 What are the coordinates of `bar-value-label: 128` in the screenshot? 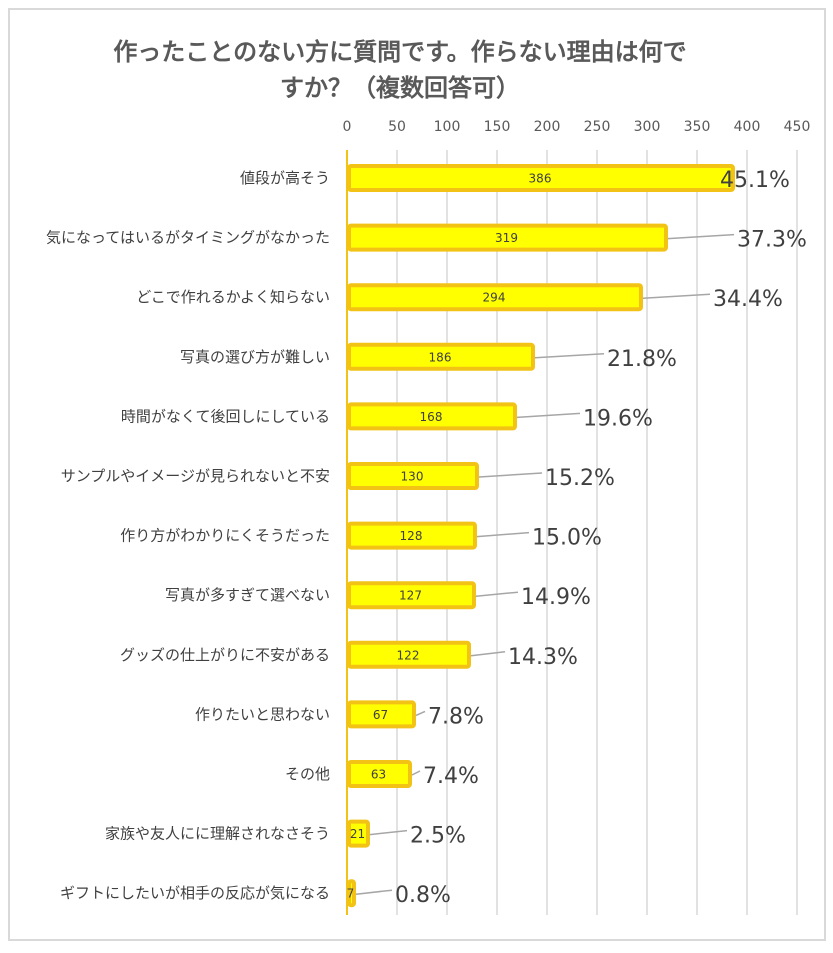 It's located at (411, 536).